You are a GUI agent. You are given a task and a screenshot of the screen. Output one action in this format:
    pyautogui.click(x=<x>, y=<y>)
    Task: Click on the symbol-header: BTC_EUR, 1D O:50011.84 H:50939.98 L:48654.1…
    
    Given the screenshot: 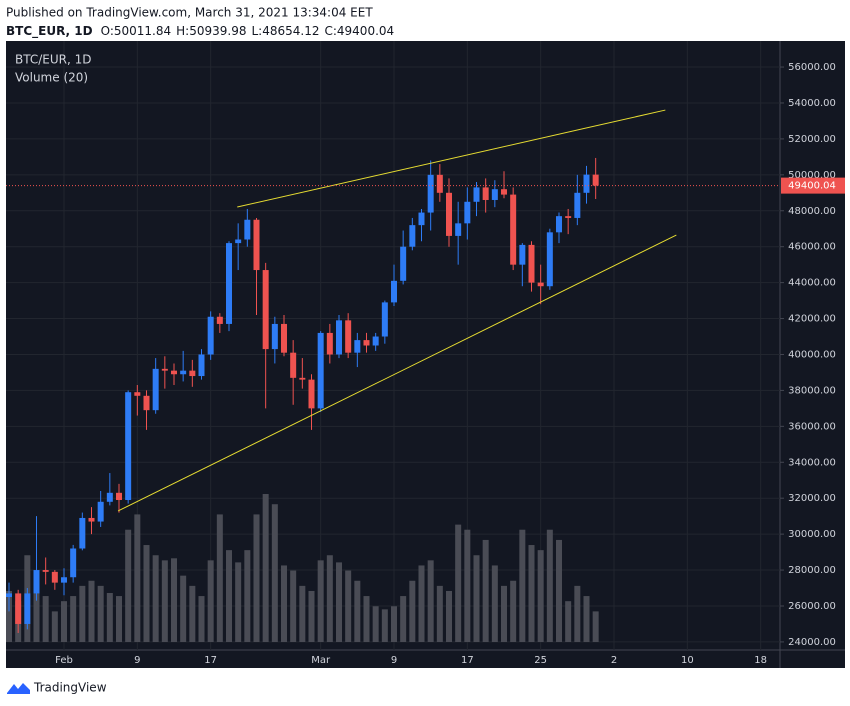 What is the action you would take?
    pyautogui.click(x=200, y=31)
    